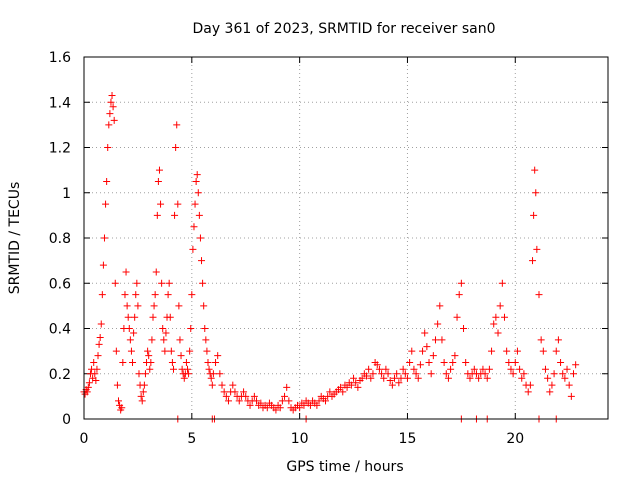  I want to click on y-tick-label: 0.6, so click(60, 284).